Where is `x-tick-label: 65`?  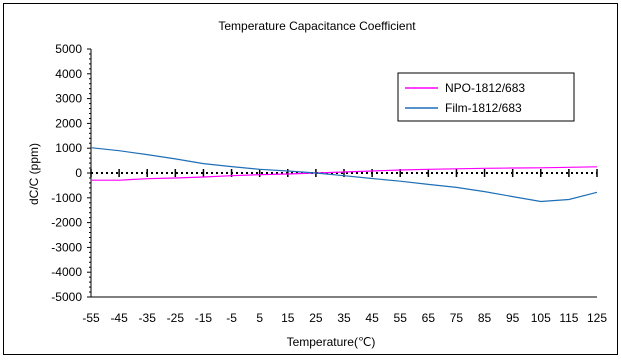
x-tick-label: 65 is located at coordinates (429, 318).